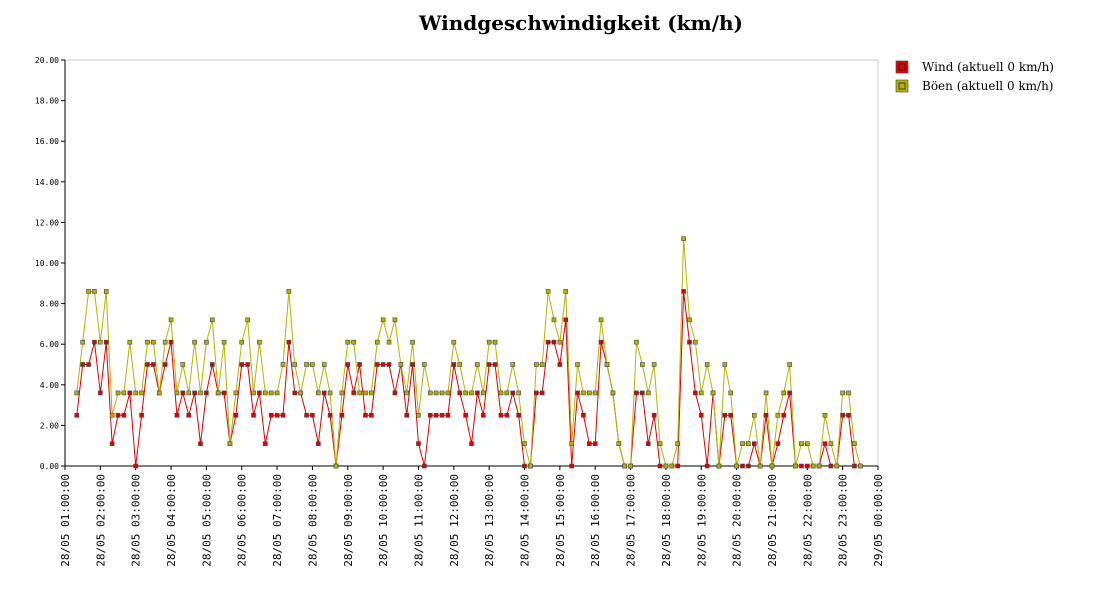  What do you see at coordinates (525, 520) in the screenshot?
I see `x-tick-label: 28/05 14:00:00` at bounding box center [525, 520].